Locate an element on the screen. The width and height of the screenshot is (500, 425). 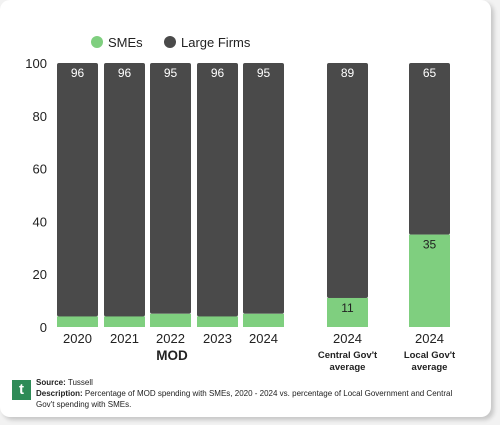
legend-label-smes: SMEs is located at coordinates (125, 42).